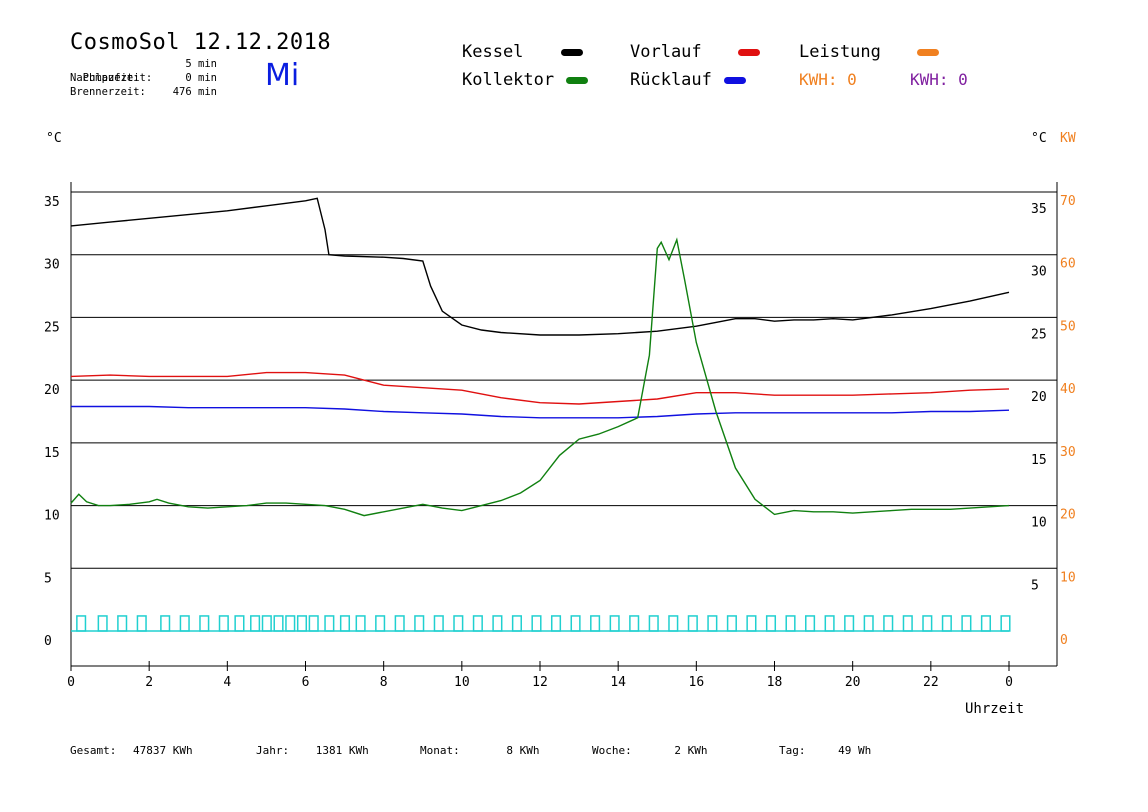 The height and width of the screenshot is (812, 1148). I want to click on brennerzeit-label: Brennerzeit:, so click(108, 92).